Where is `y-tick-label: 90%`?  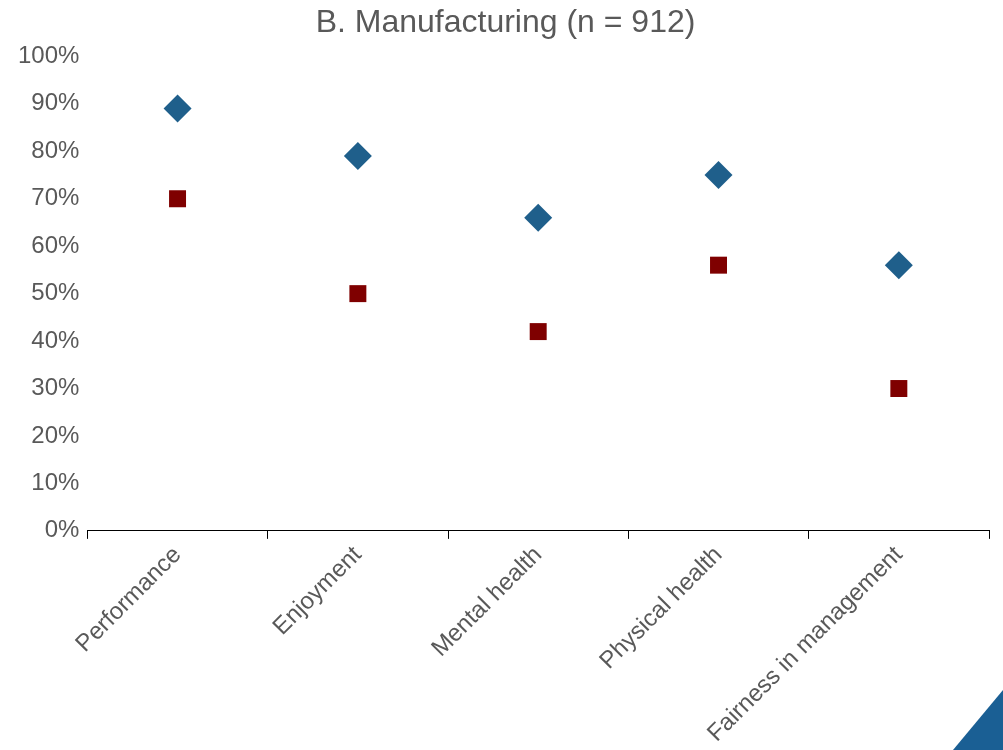
y-tick-label: 90% is located at coordinates (55, 102).